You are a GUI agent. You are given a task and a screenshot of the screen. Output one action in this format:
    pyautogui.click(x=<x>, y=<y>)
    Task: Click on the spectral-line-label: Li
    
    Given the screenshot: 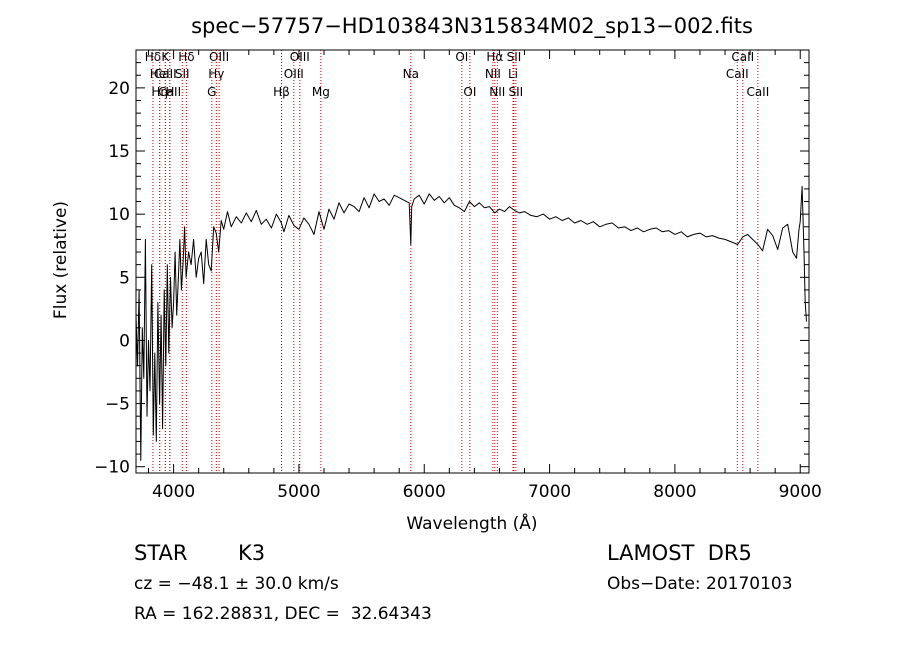 What is the action you would take?
    pyautogui.click(x=513, y=74)
    